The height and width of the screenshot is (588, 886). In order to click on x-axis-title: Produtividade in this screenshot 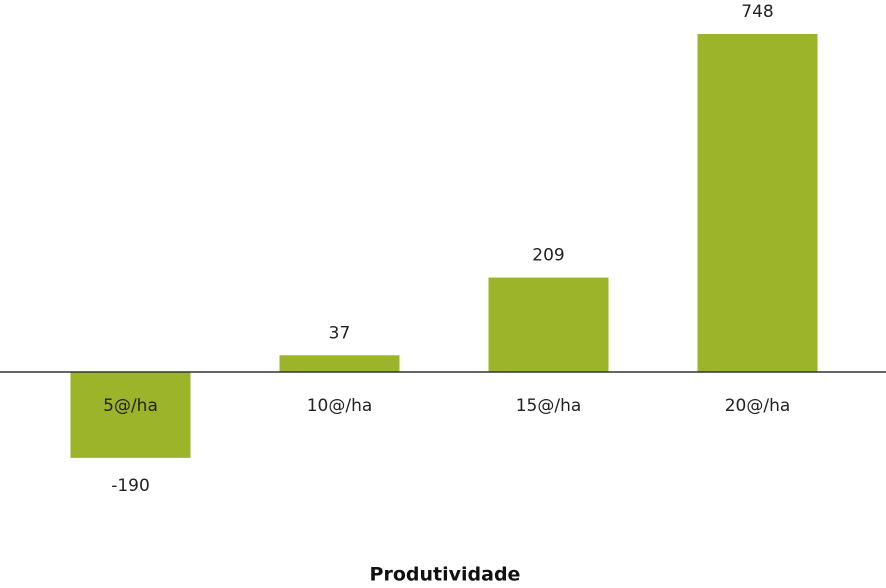, I will do `click(445, 575)`.